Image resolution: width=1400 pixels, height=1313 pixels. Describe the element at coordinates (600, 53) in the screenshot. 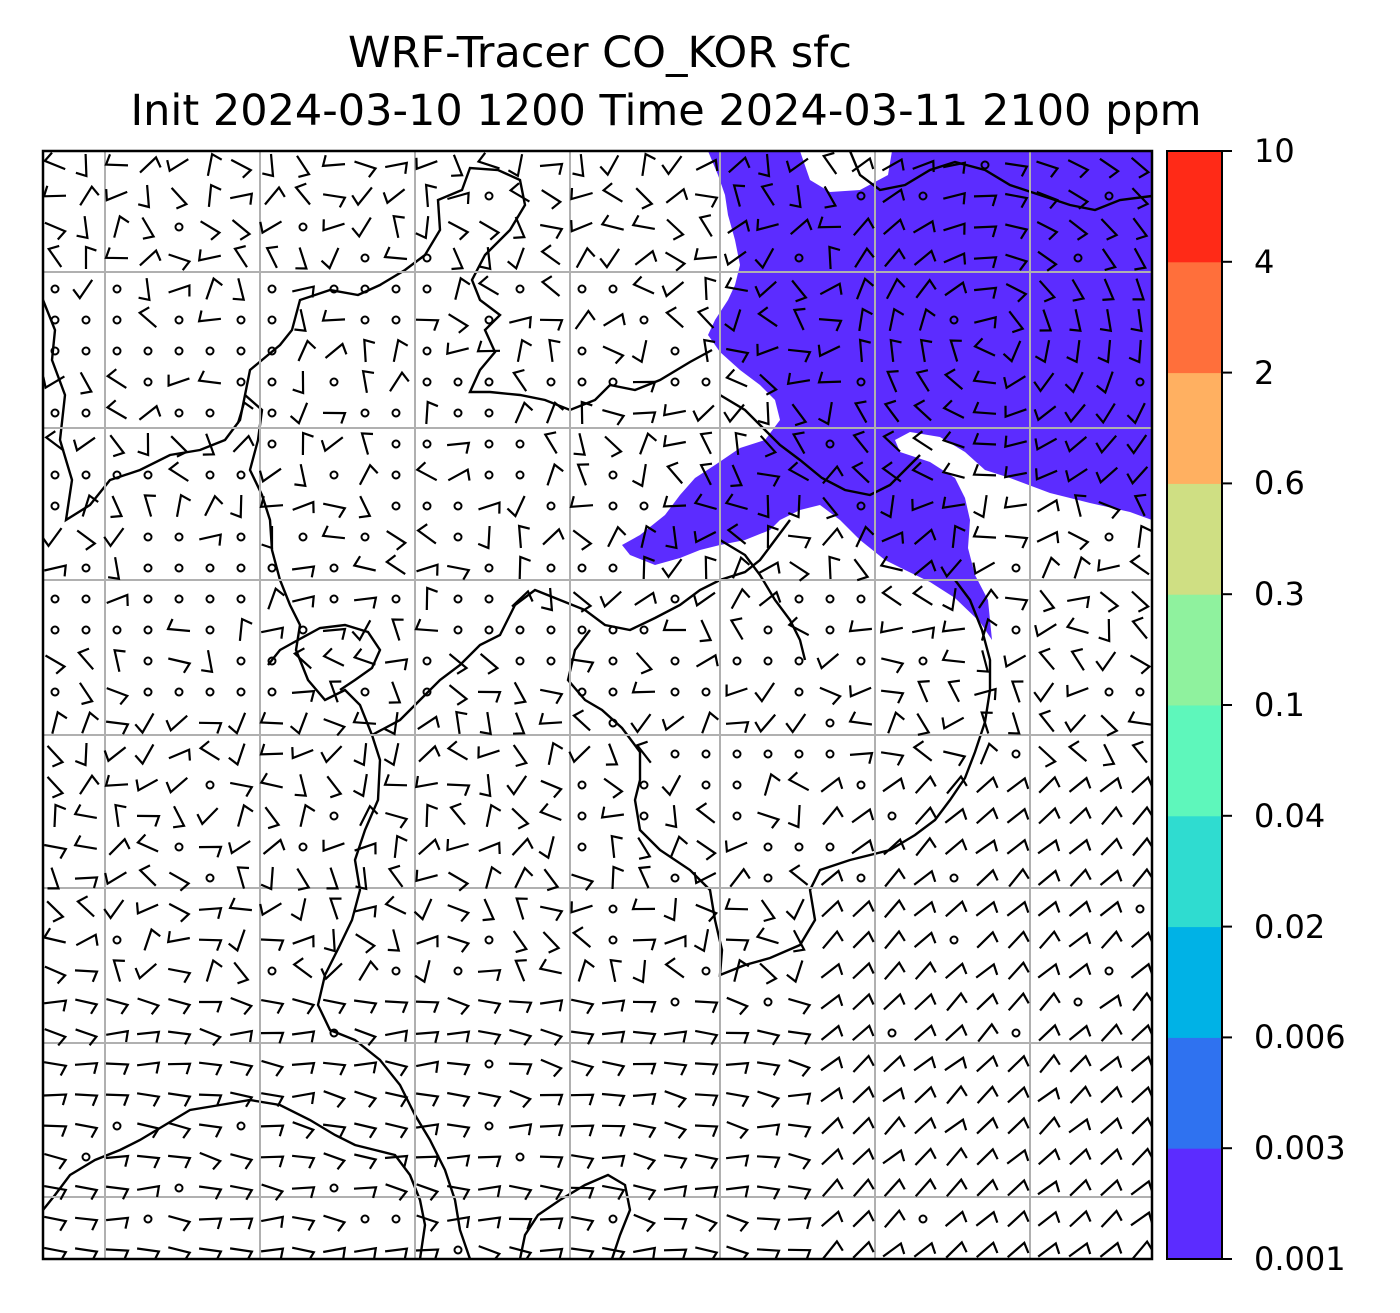

I see `map-title: WRF-Tracer CO_KOR sfc` at that location.